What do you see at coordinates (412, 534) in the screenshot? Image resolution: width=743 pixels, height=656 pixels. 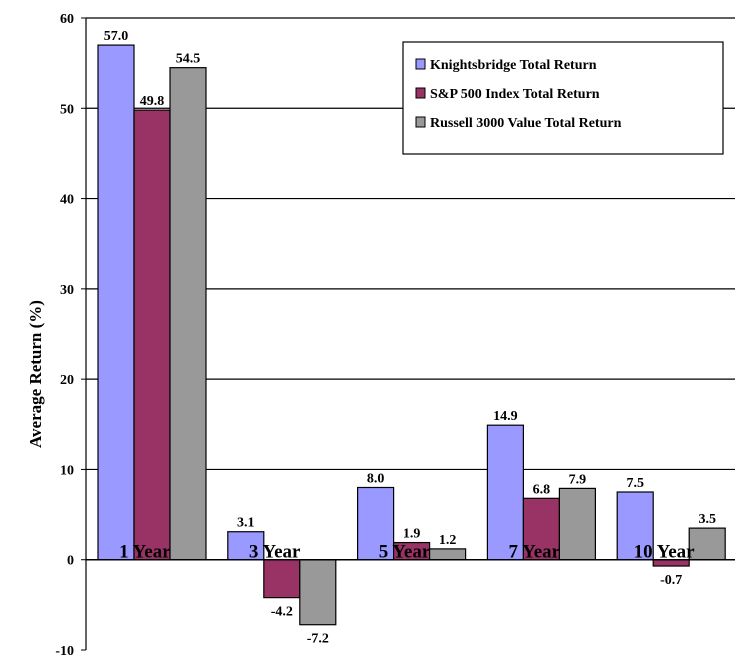 I see `data-label: 1.9` at bounding box center [412, 534].